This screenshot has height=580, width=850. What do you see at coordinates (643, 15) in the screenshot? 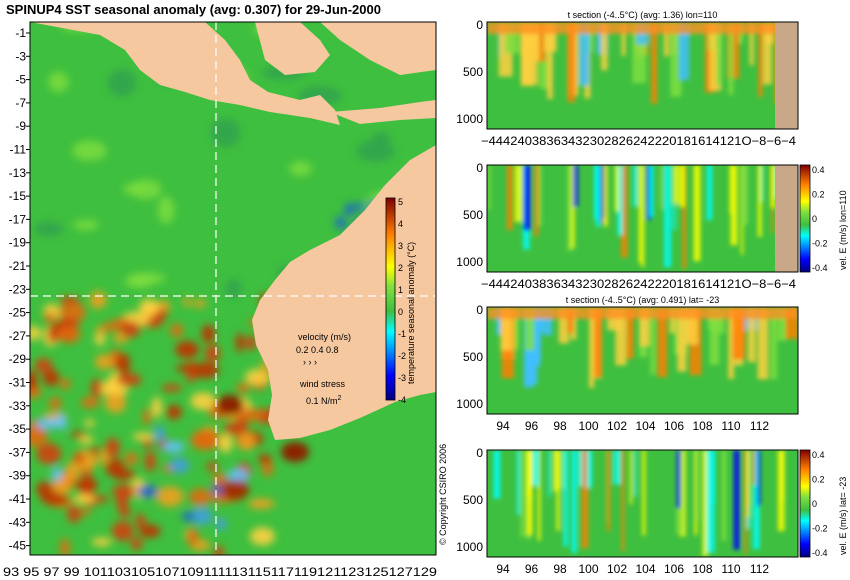
I see `panel-title: t section (-4..5°C) (avg: 1.36) lon=110` at bounding box center [643, 15].